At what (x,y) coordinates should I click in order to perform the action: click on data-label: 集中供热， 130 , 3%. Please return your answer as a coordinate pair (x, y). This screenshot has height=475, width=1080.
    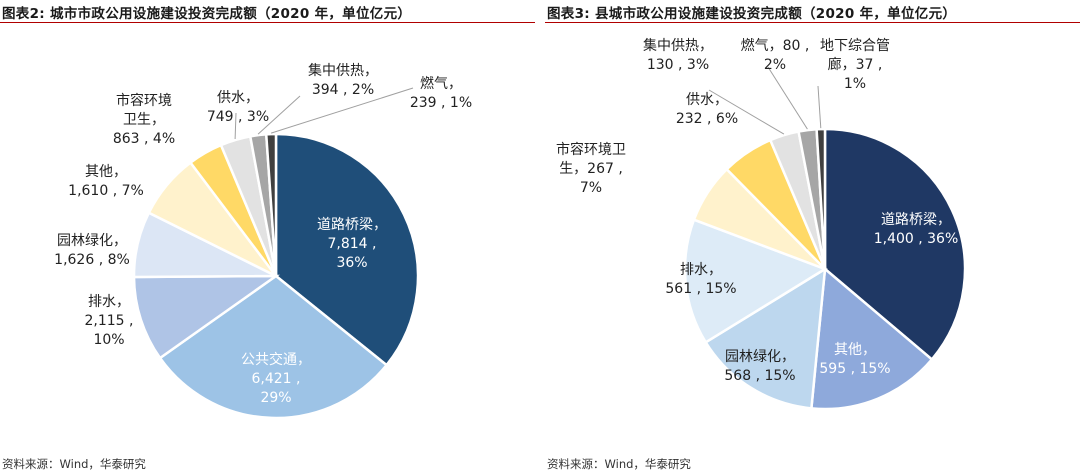
    Looking at the image, I should click on (678, 55).